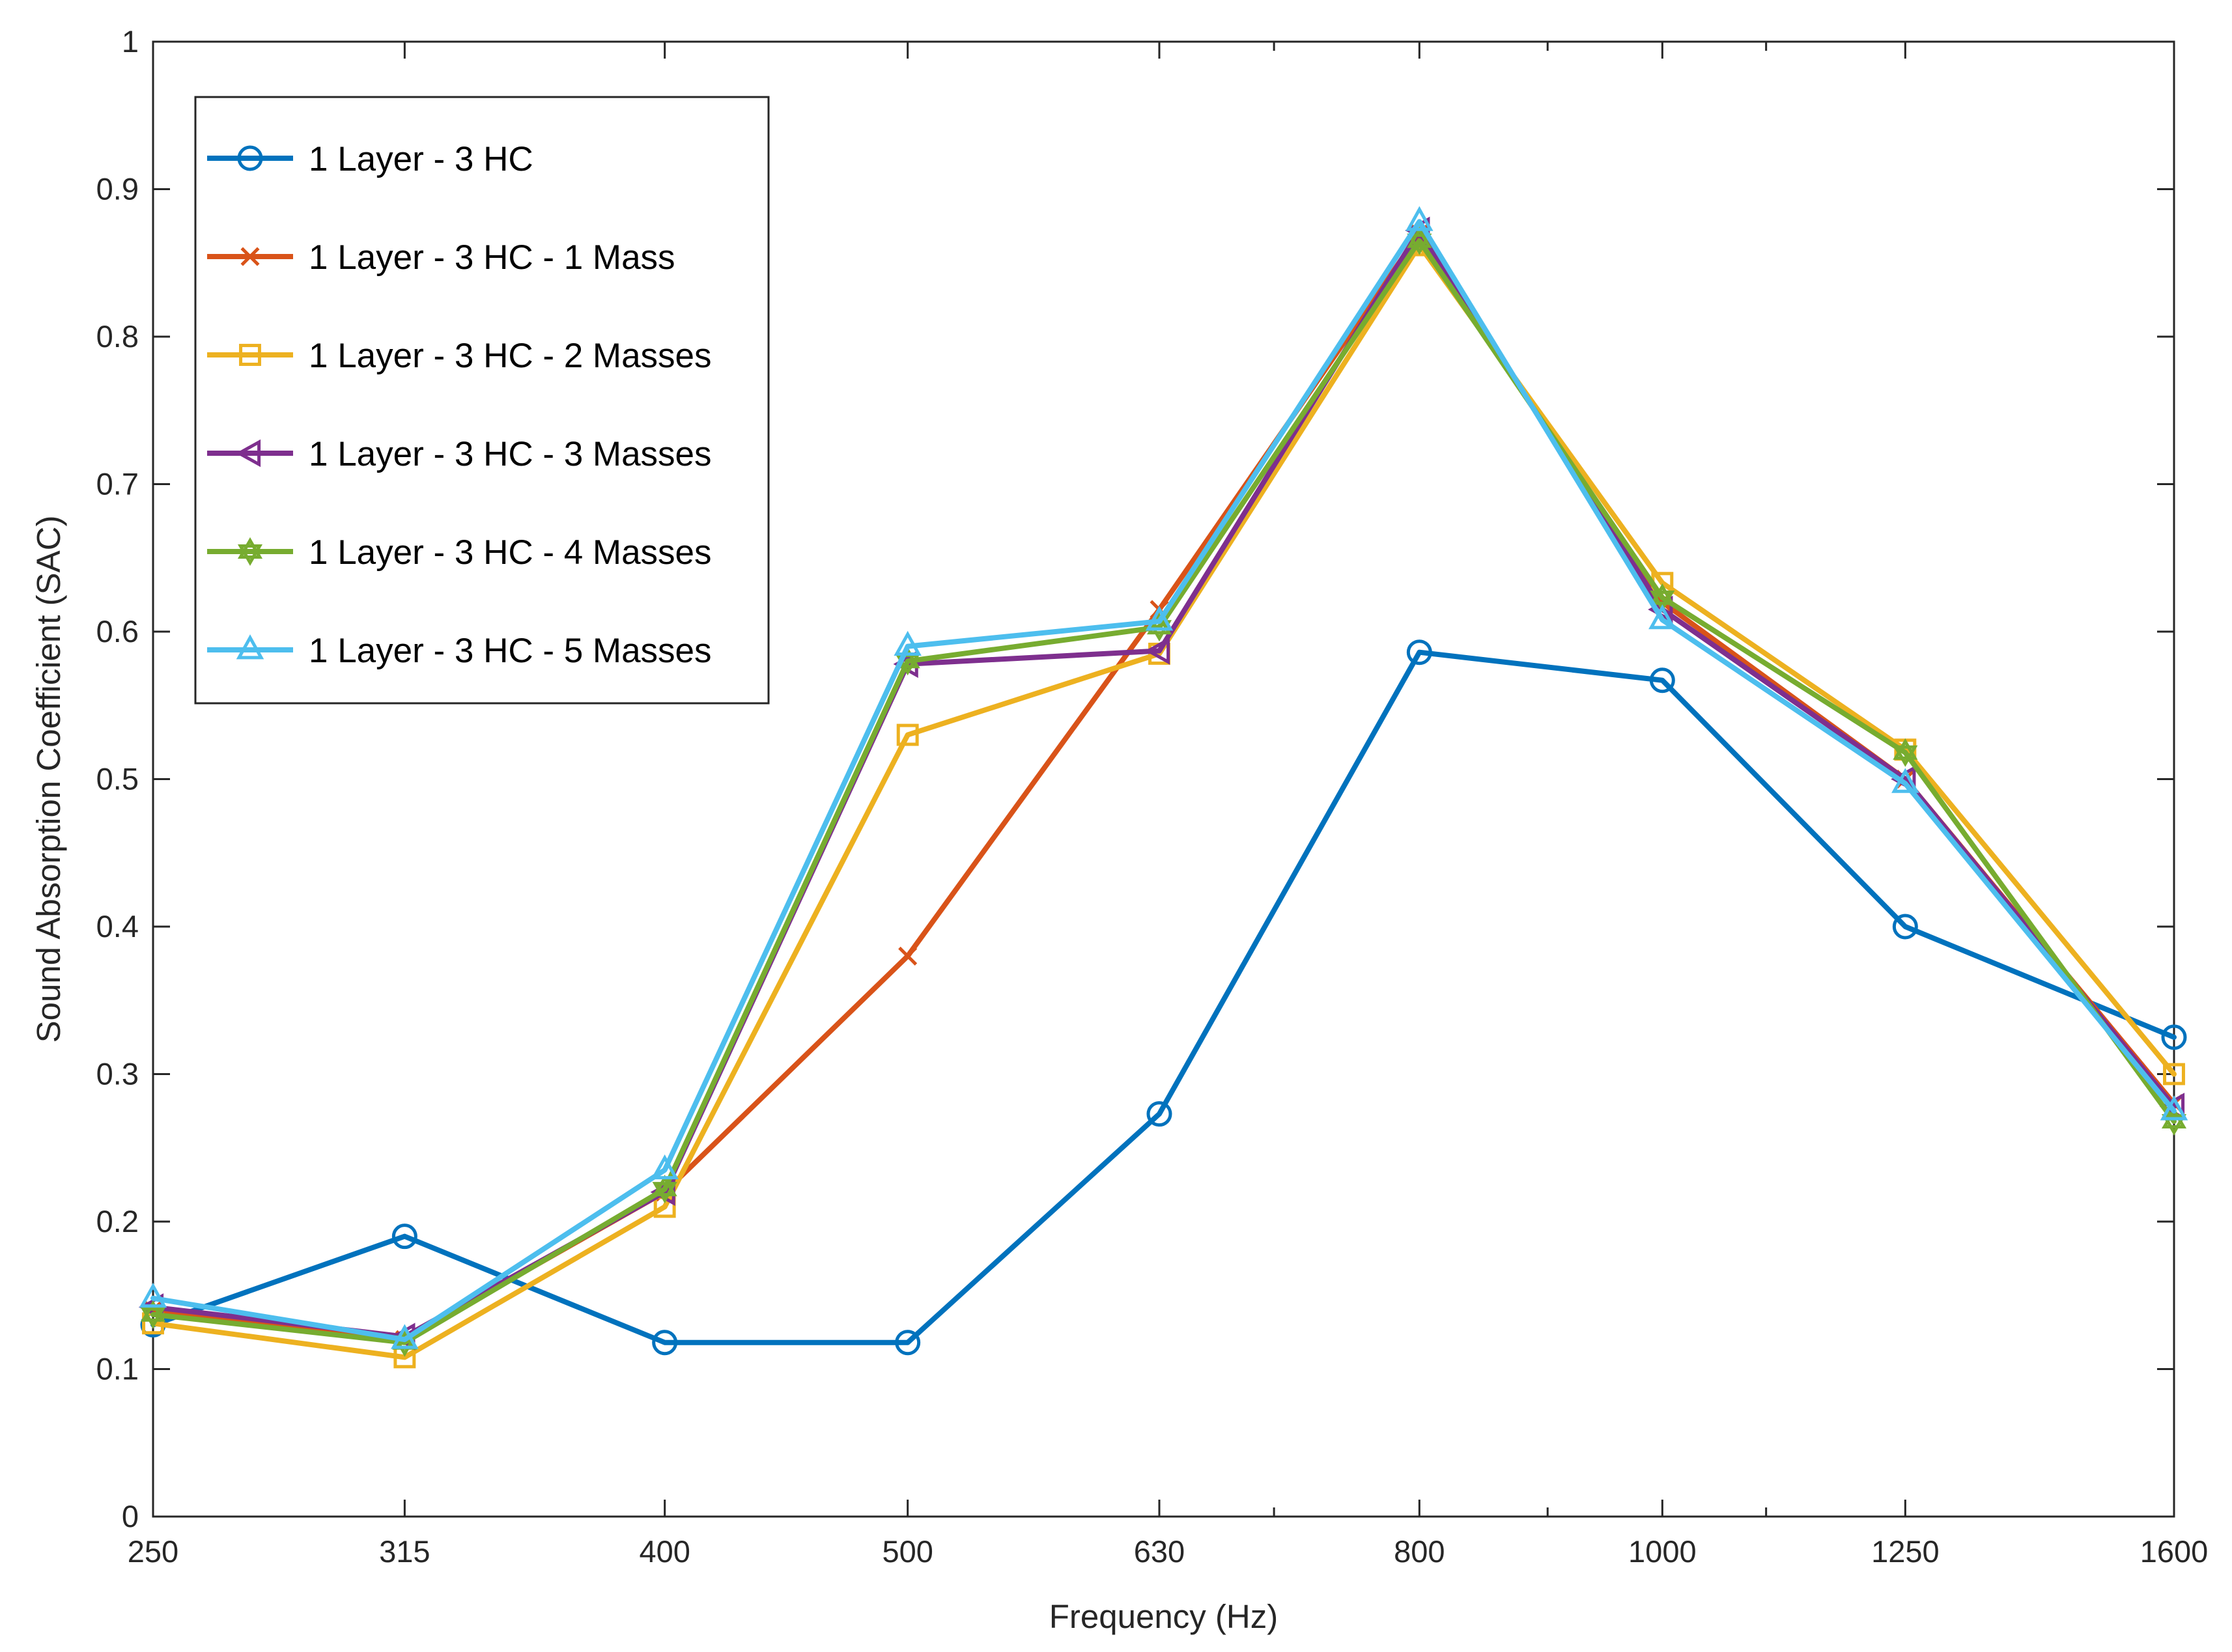  What do you see at coordinates (492, 258) in the screenshot?
I see `legend-label: 1 Layer - 3 HC - 1 Mass` at bounding box center [492, 258].